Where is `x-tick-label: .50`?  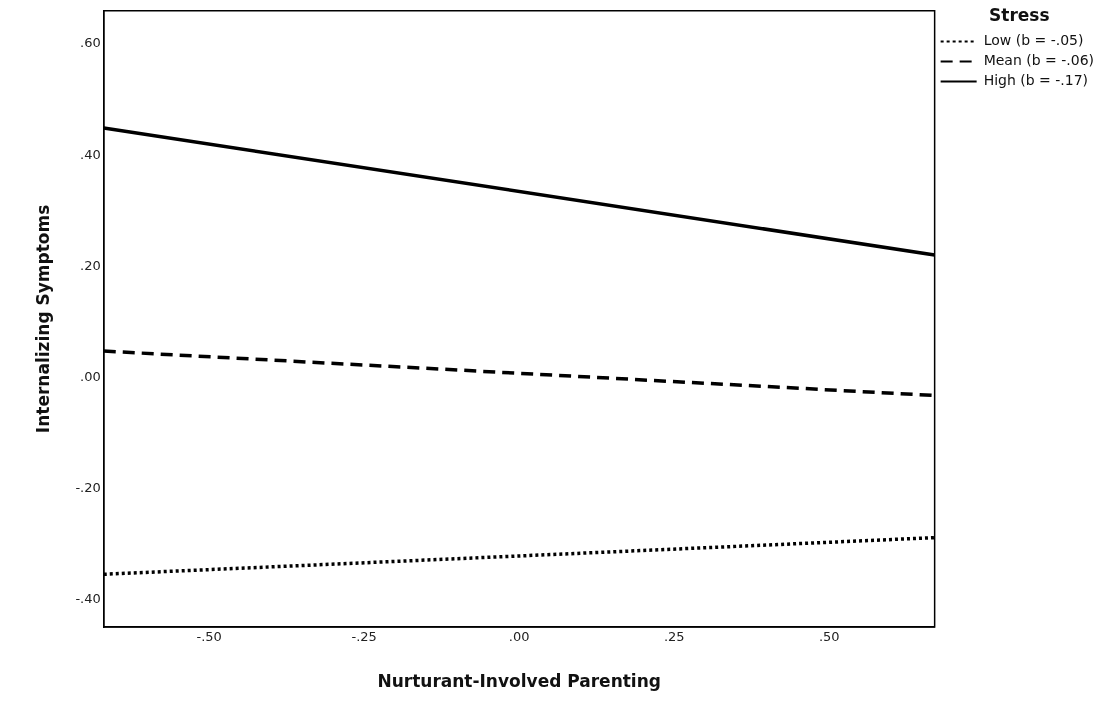
x-tick-label: .50 is located at coordinates (829, 637).